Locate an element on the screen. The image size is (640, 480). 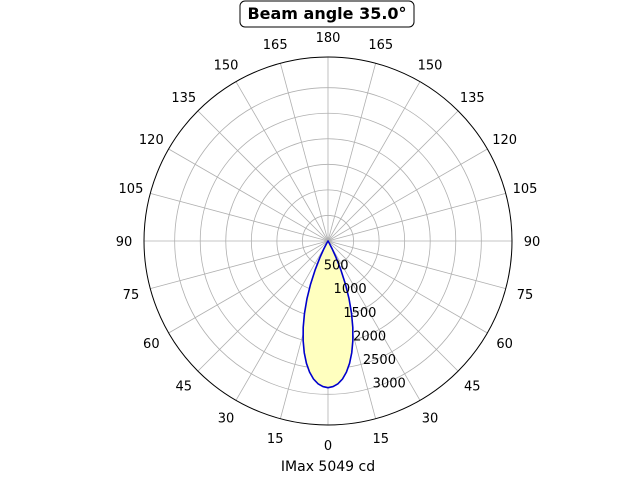
radial-tick-label: 3000 is located at coordinates (389, 384).